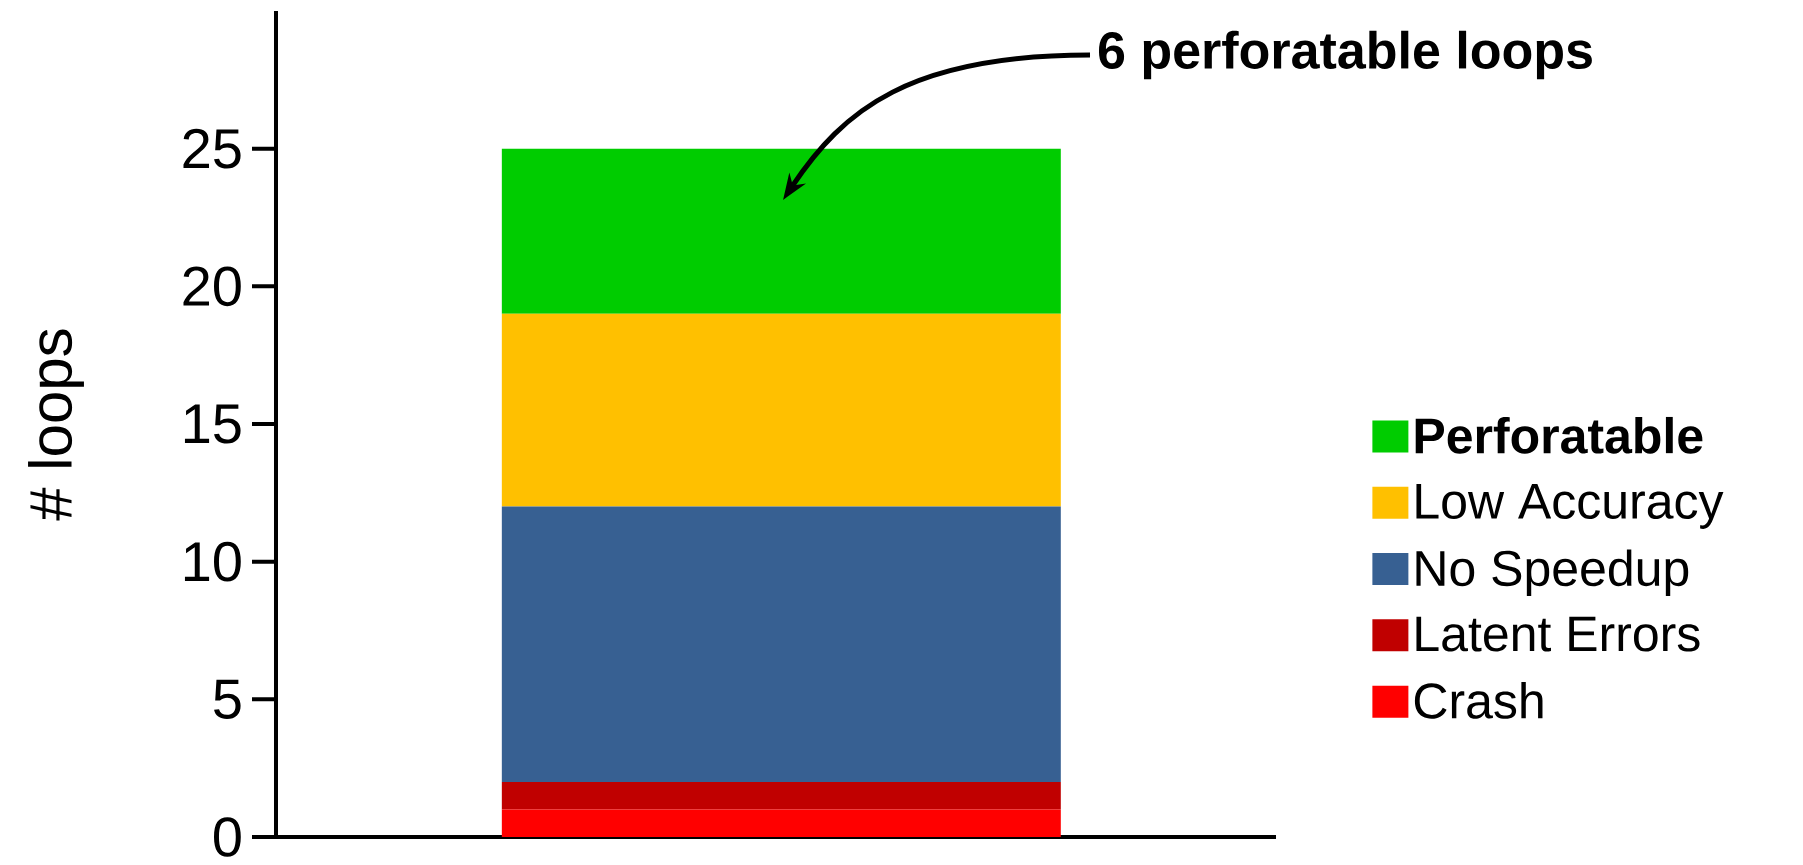  Describe the element at coordinates (227, 837) in the screenshot. I see `y-tick-label: 0` at that location.